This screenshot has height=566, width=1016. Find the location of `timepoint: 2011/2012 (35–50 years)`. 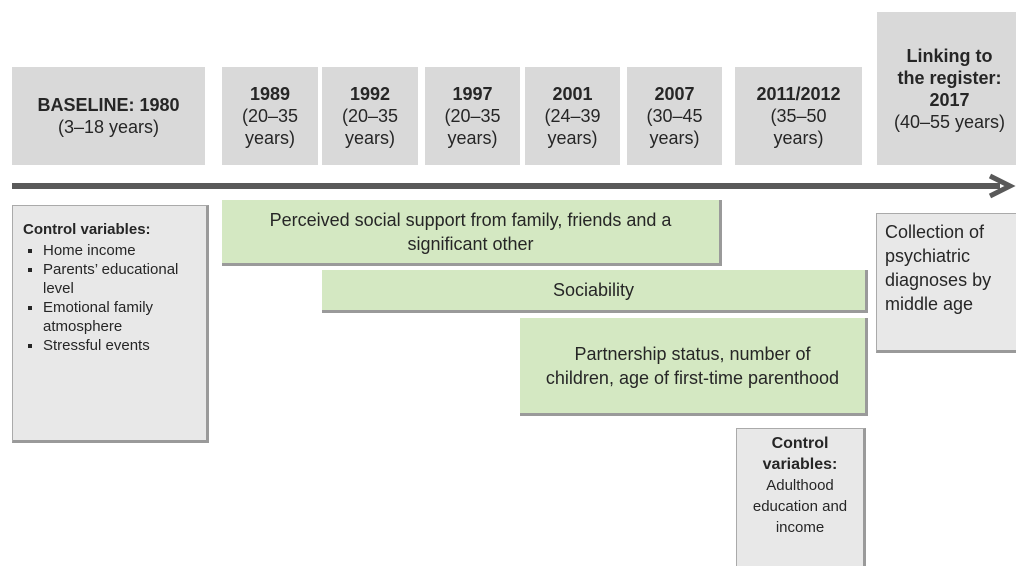

timepoint: 2011/2012 (35–50 years) is located at coordinates (798, 116).